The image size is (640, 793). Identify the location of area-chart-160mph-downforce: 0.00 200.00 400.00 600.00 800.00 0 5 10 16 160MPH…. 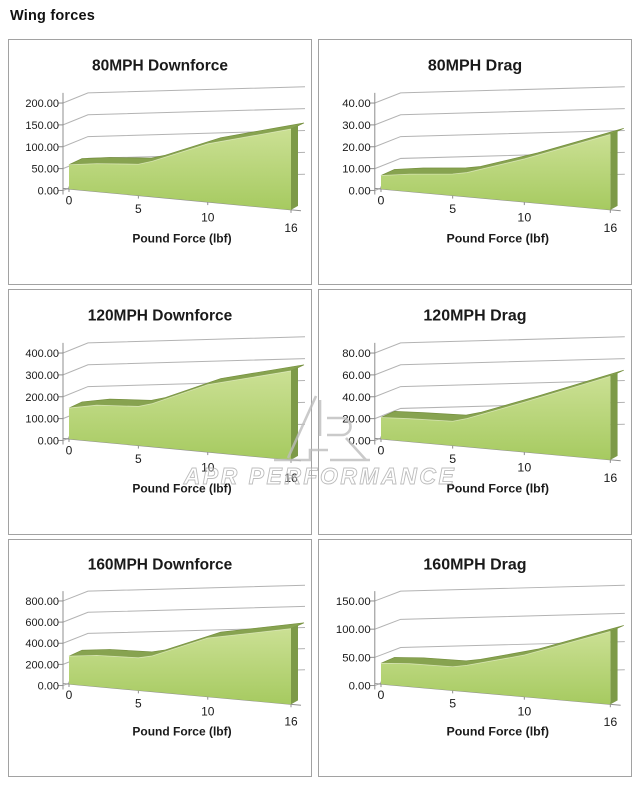
(165, 648).